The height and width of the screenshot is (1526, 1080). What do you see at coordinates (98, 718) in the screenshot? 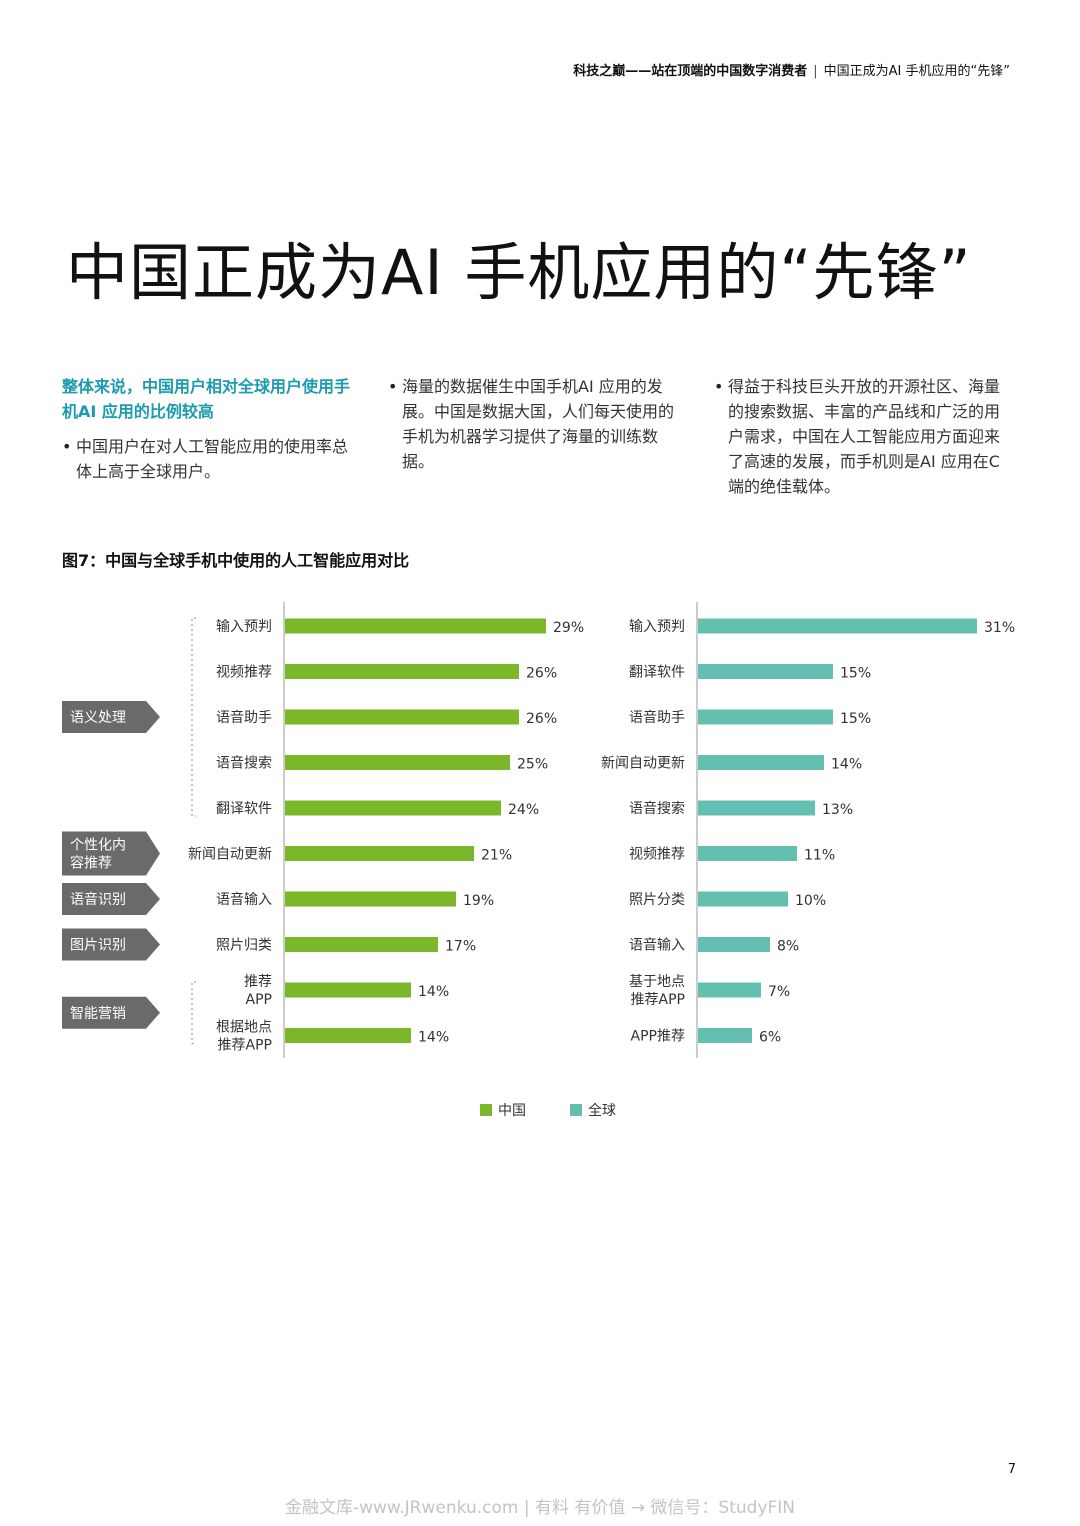
I see `category-tag-label: 语义处理` at bounding box center [98, 718].